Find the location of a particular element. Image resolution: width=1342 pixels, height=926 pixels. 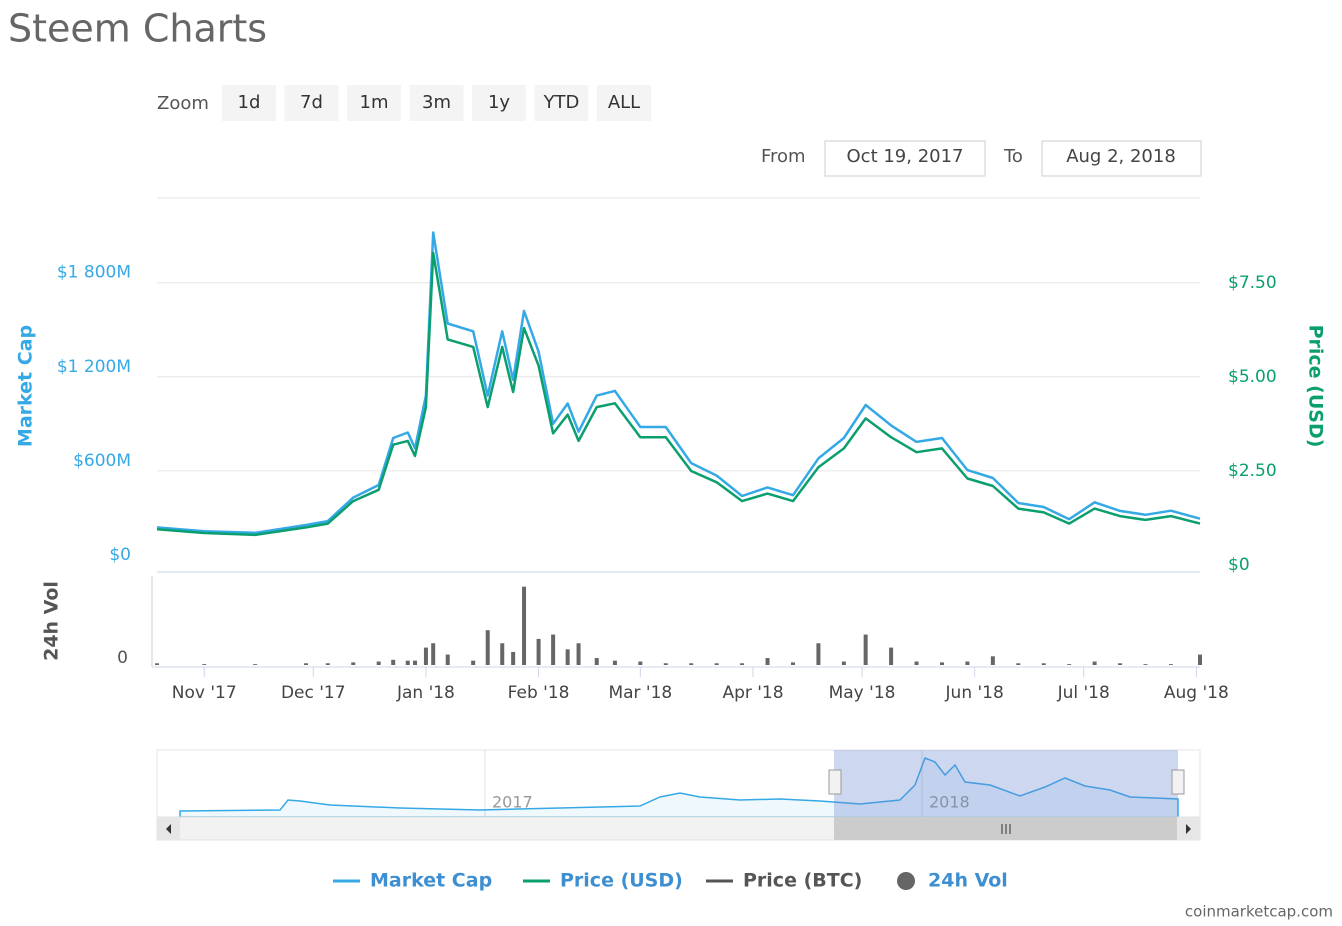

scrollbar-grip is located at coordinates (1006, 829).